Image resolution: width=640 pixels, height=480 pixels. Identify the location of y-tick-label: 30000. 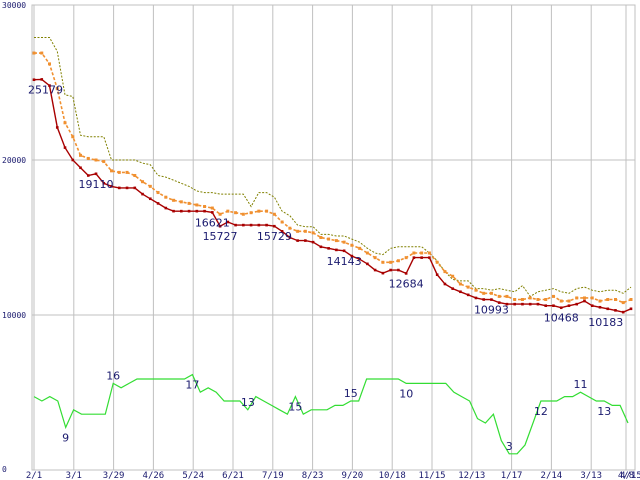
(14, 5).